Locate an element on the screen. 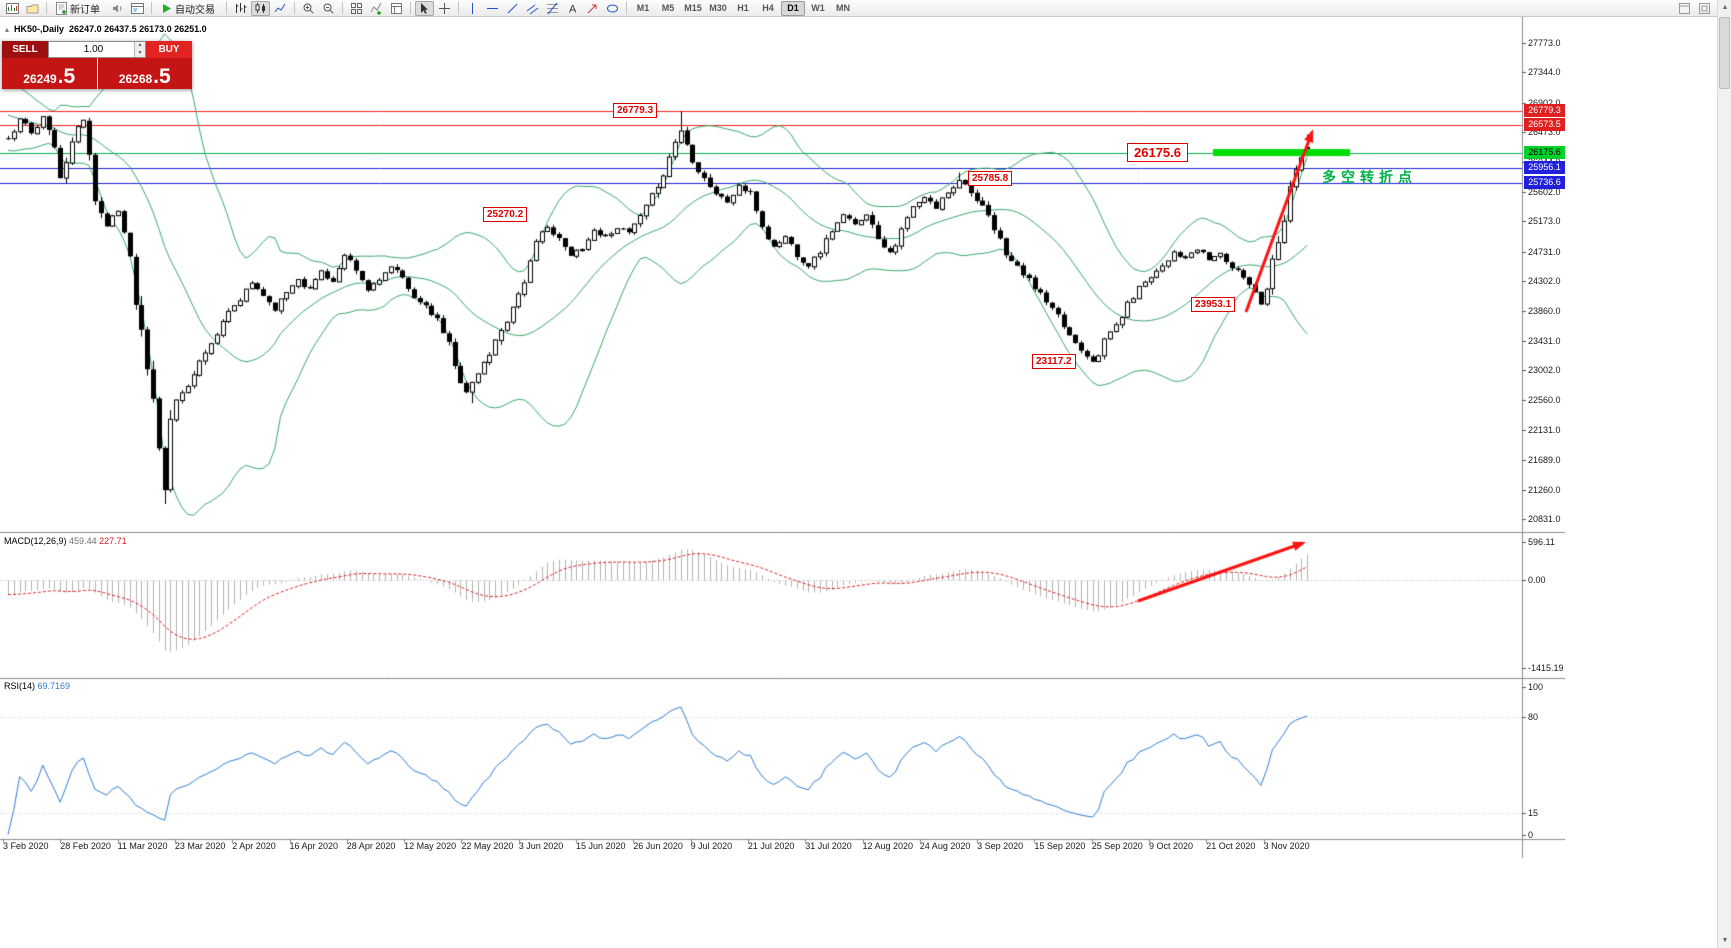  date-axis-label: 26 Jun 2020 is located at coordinates (658, 846).